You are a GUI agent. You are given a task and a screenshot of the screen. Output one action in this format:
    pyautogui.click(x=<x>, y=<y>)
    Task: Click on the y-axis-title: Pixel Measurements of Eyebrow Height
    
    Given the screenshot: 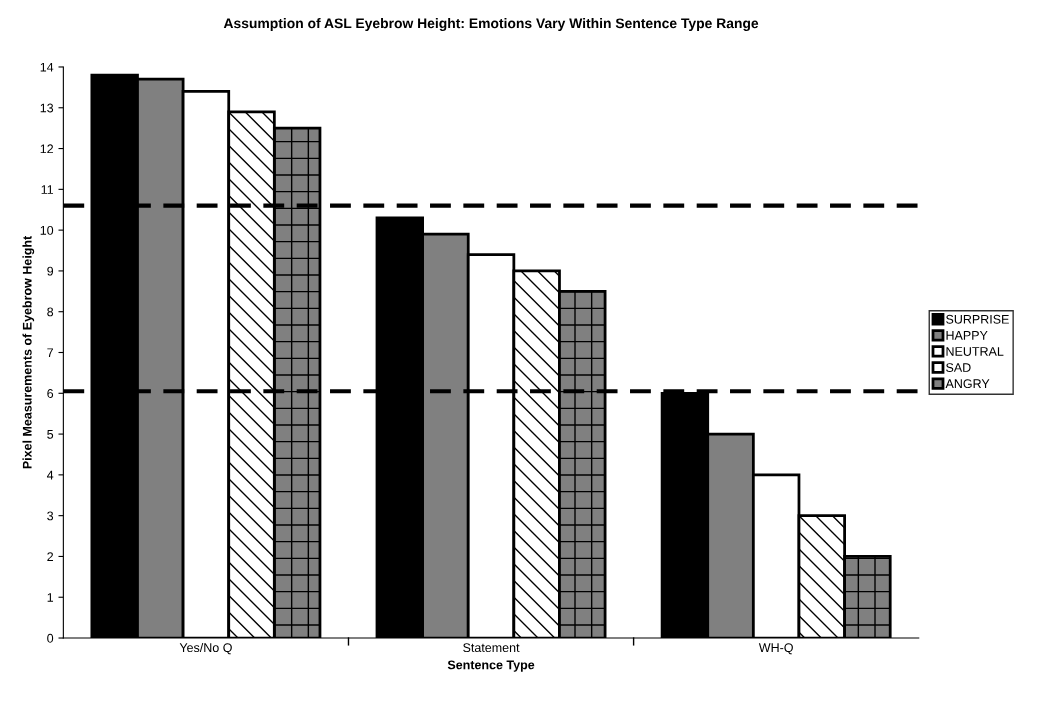 What is the action you would take?
    pyautogui.click(x=28, y=352)
    